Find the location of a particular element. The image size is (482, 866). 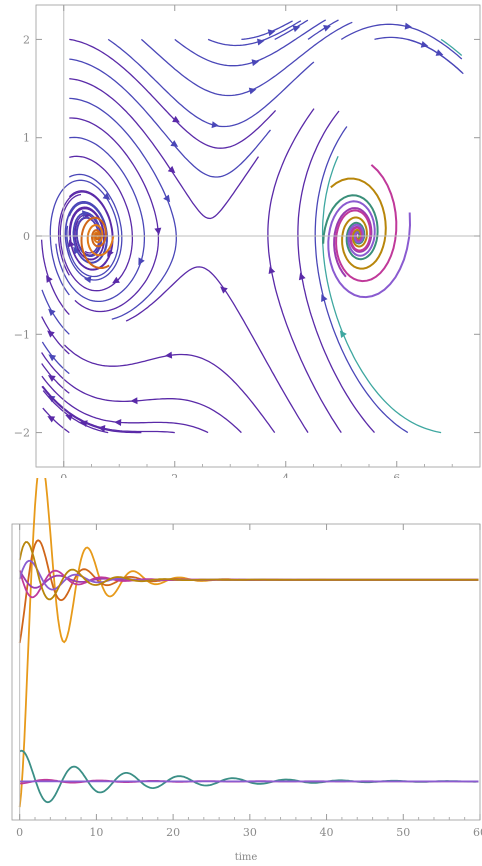

x-tick-label: 60 is located at coordinates (477, 832).